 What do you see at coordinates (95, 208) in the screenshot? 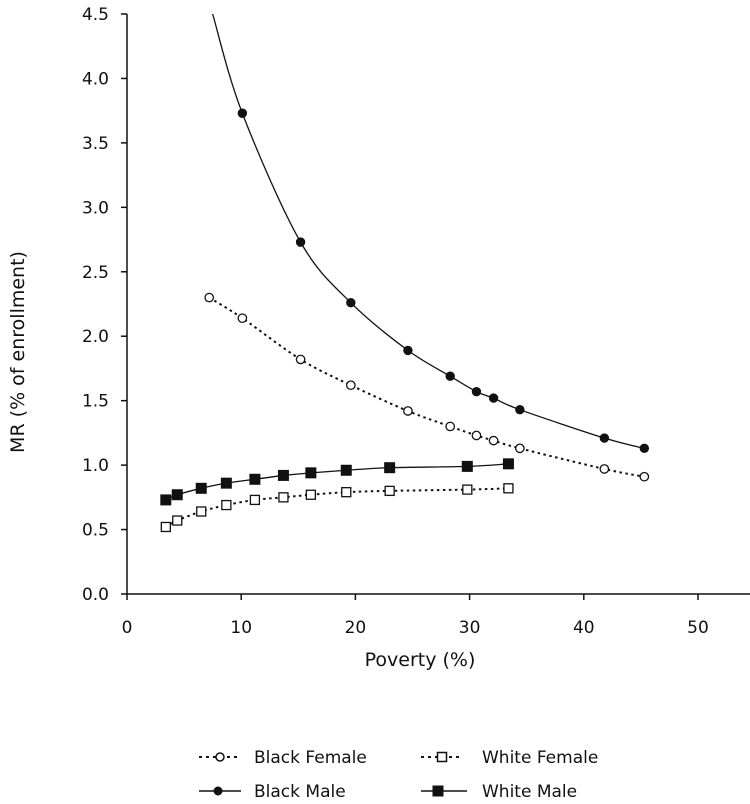
I see `y-tick-label: 3.0` at bounding box center [95, 208].